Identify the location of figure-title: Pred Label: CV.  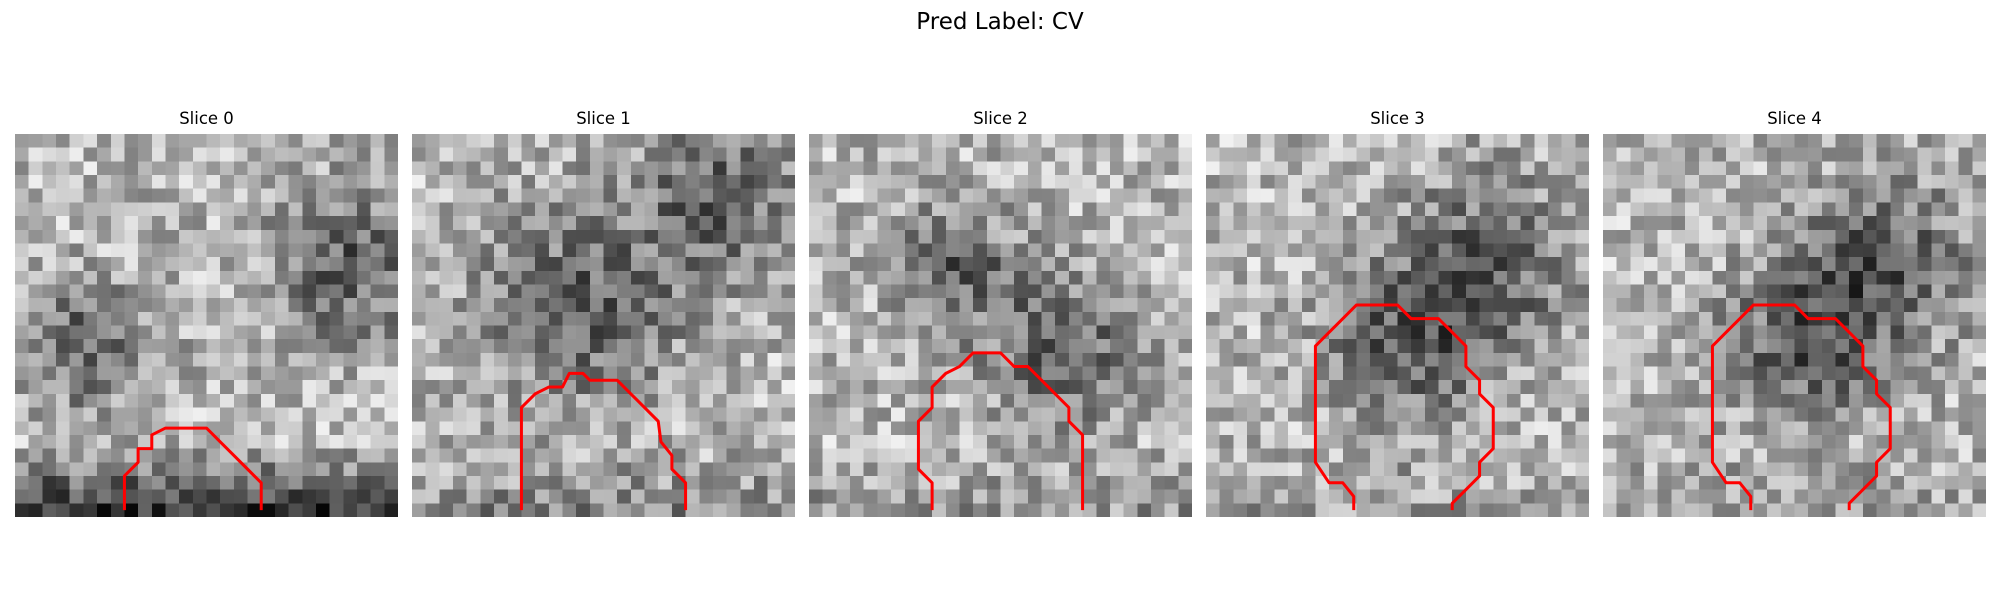
(1000, 22).